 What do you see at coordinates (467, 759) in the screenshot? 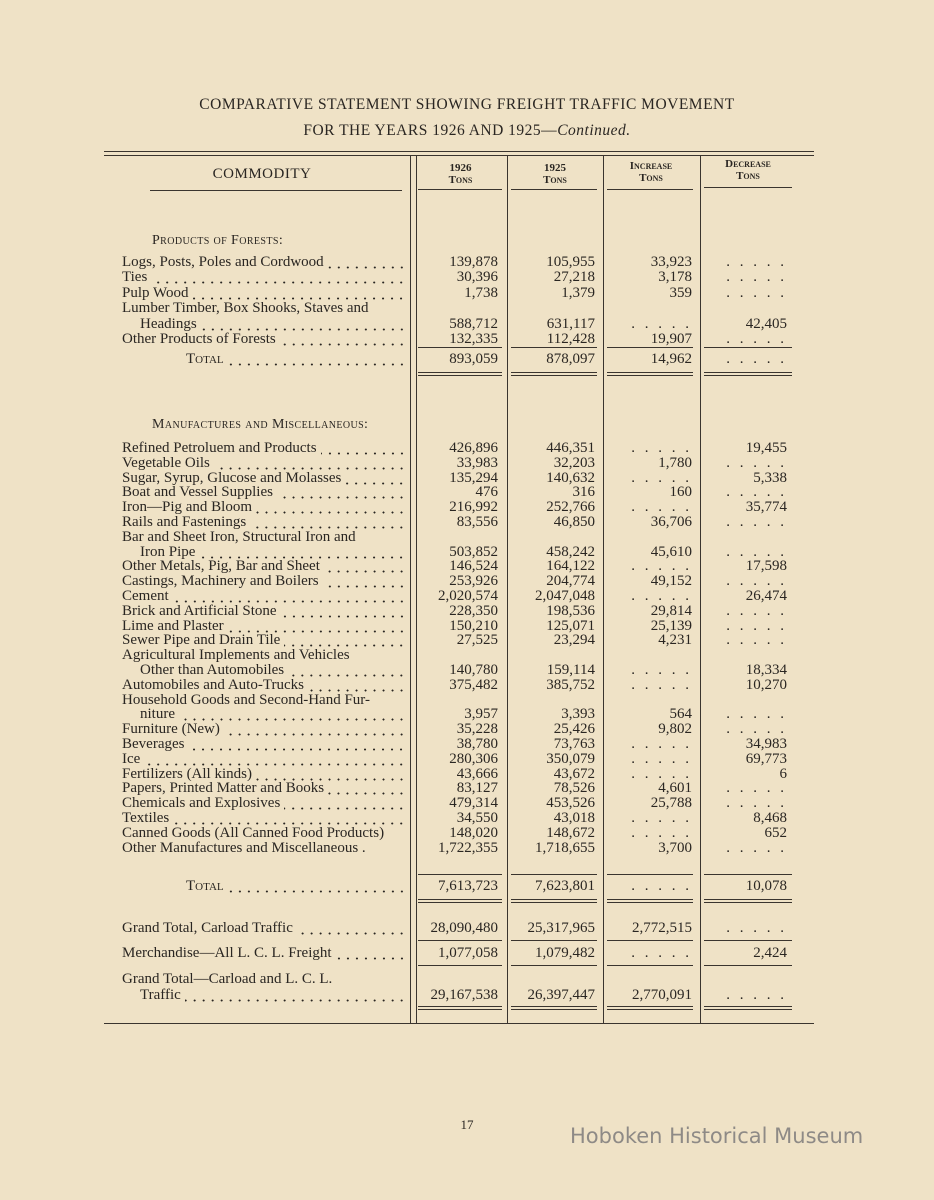
I see `table-row: Ice 280,306 350,079 . . . . . 69,773` at bounding box center [467, 759].